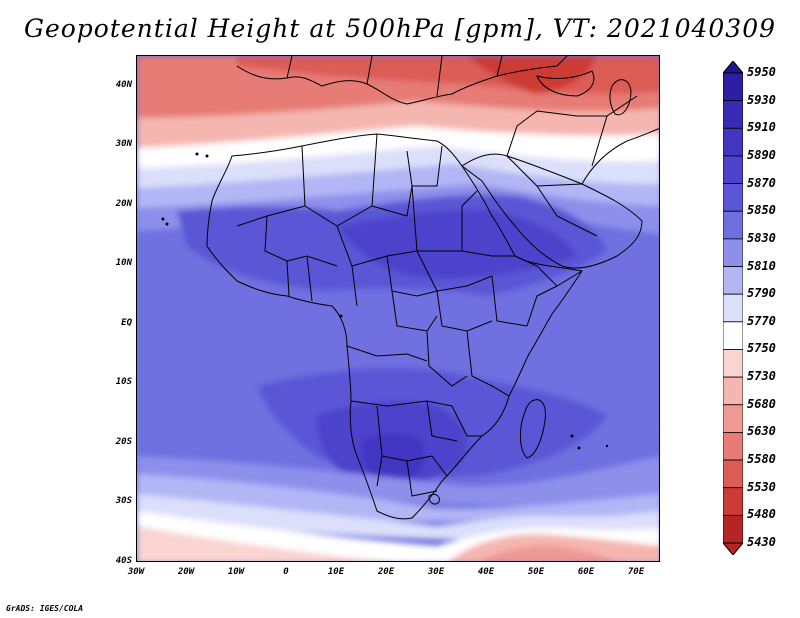 The width and height of the screenshot is (800, 618). I want to click on colorbar-level-label: 5730, so click(761, 376).